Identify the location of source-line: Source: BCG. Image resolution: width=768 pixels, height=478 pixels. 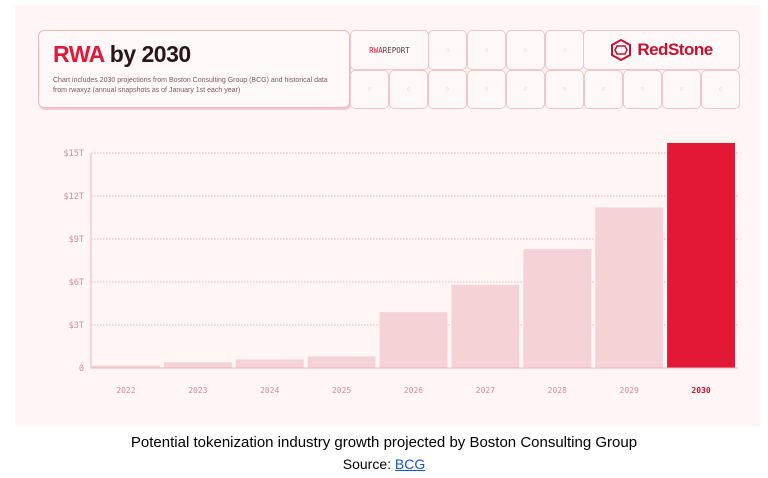
(384, 464).